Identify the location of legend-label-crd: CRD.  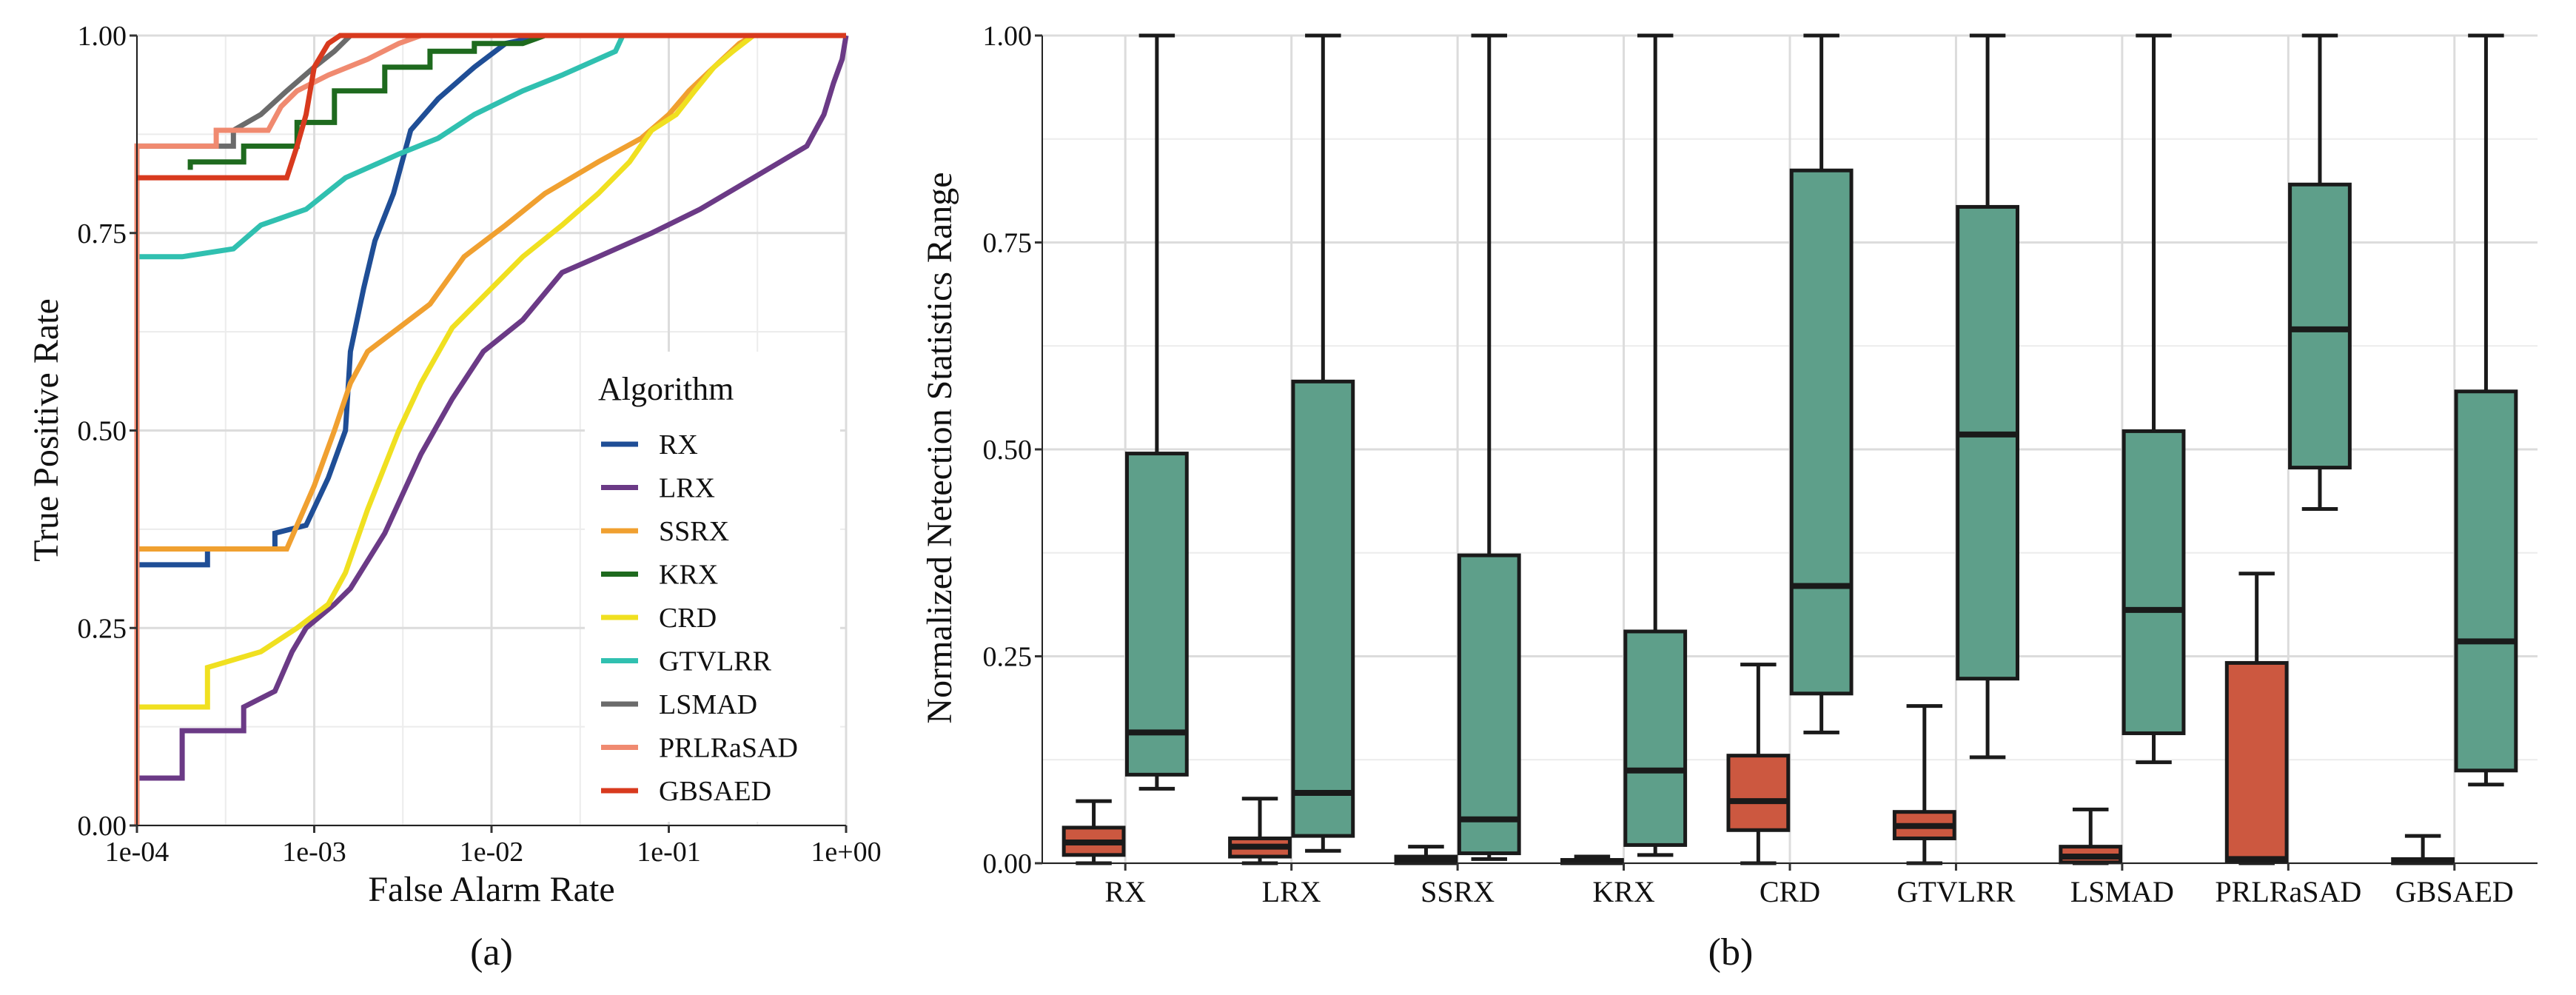
(688, 618).